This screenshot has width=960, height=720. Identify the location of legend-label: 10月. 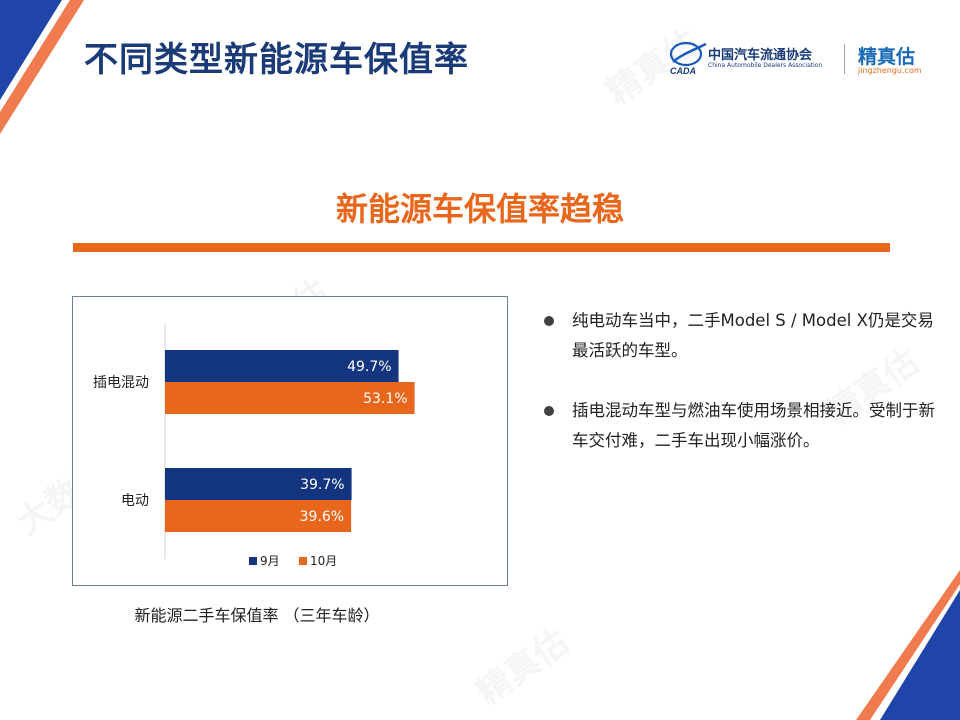
(323, 561).